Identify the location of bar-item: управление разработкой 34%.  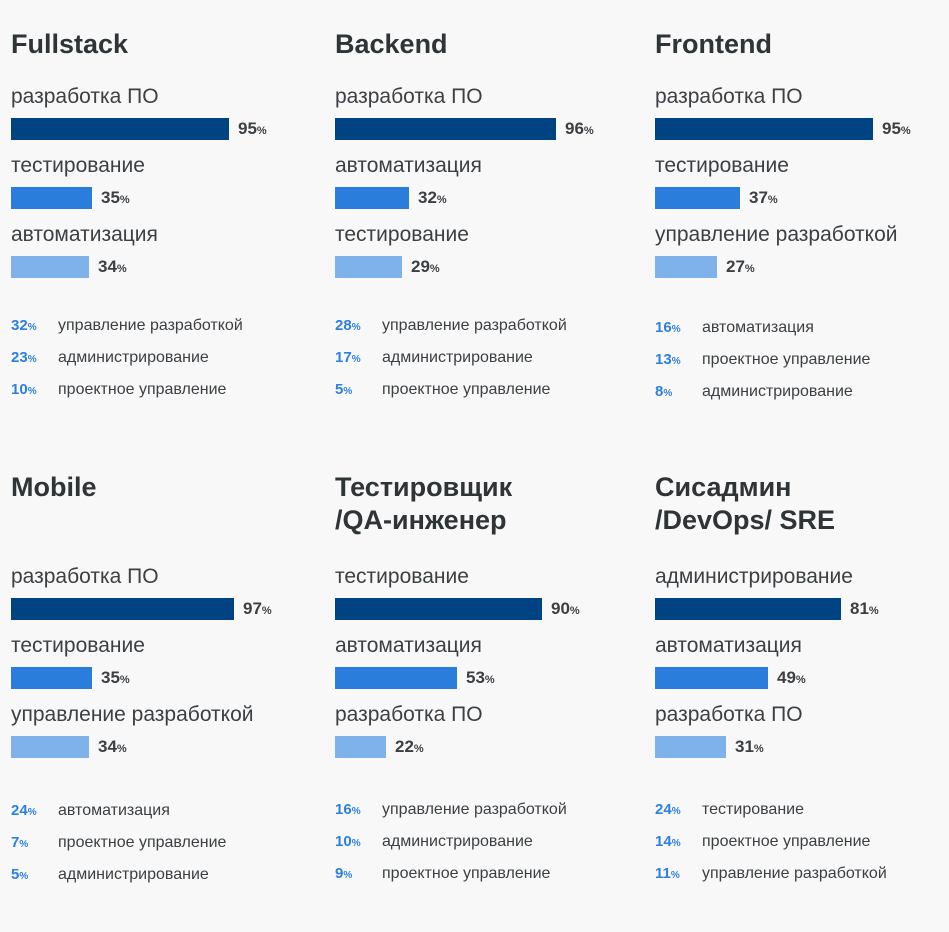
(161, 733).